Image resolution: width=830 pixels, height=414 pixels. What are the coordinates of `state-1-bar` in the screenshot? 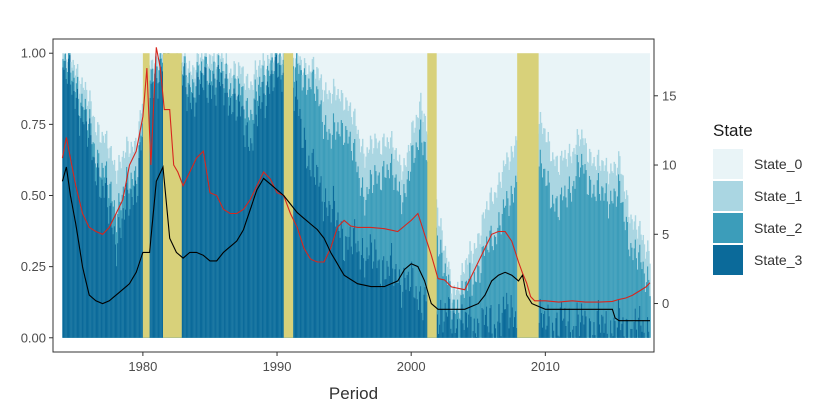 It's located at (460, 315).